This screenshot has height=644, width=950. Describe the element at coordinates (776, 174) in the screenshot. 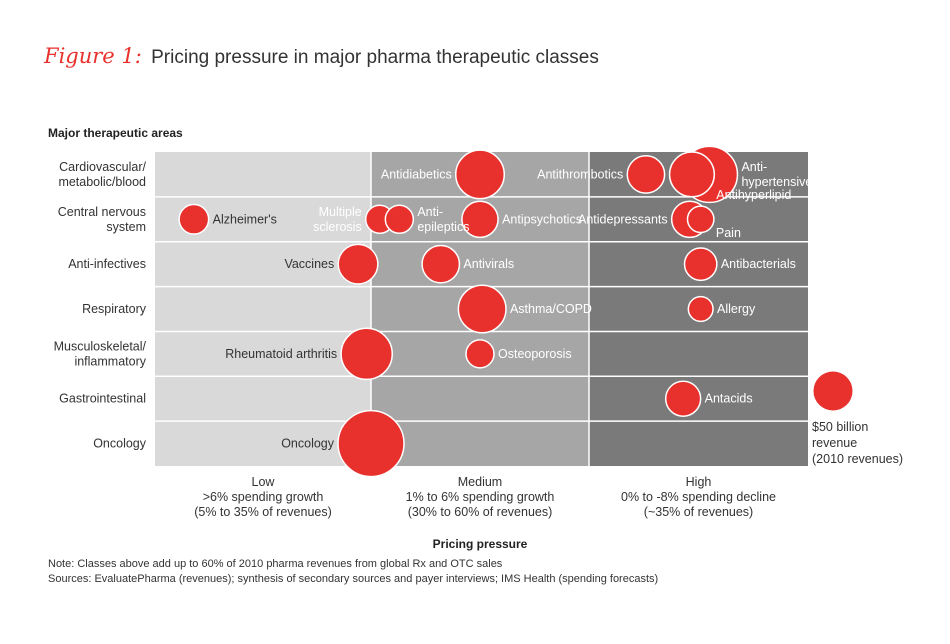

I see `bubble-label: Anti-hypertensive` at that location.